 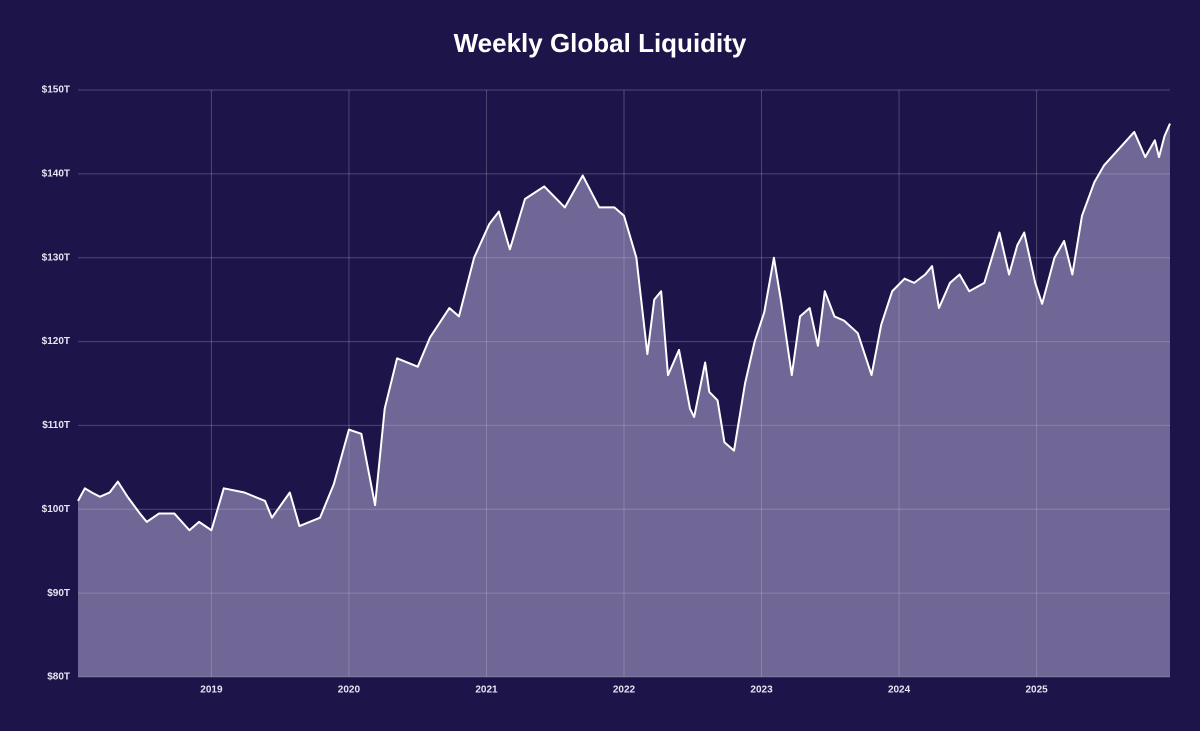 What do you see at coordinates (486, 690) in the screenshot?
I see `x-tick-label: 2021` at bounding box center [486, 690].